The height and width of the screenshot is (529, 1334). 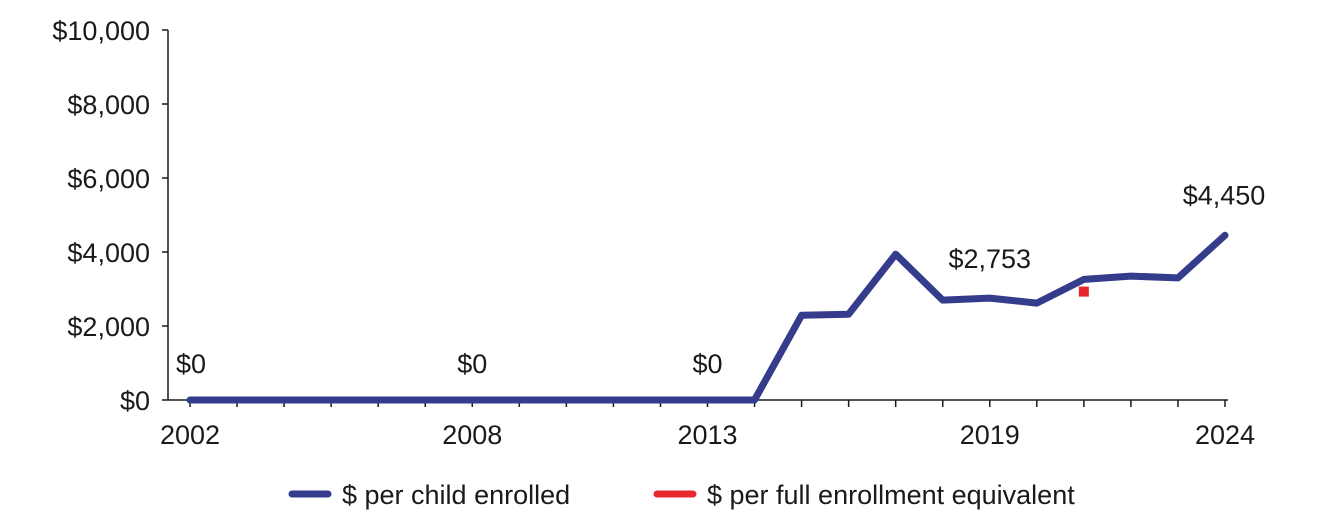 What do you see at coordinates (108, 105) in the screenshot?
I see `y-tick-label: $8,000` at bounding box center [108, 105].